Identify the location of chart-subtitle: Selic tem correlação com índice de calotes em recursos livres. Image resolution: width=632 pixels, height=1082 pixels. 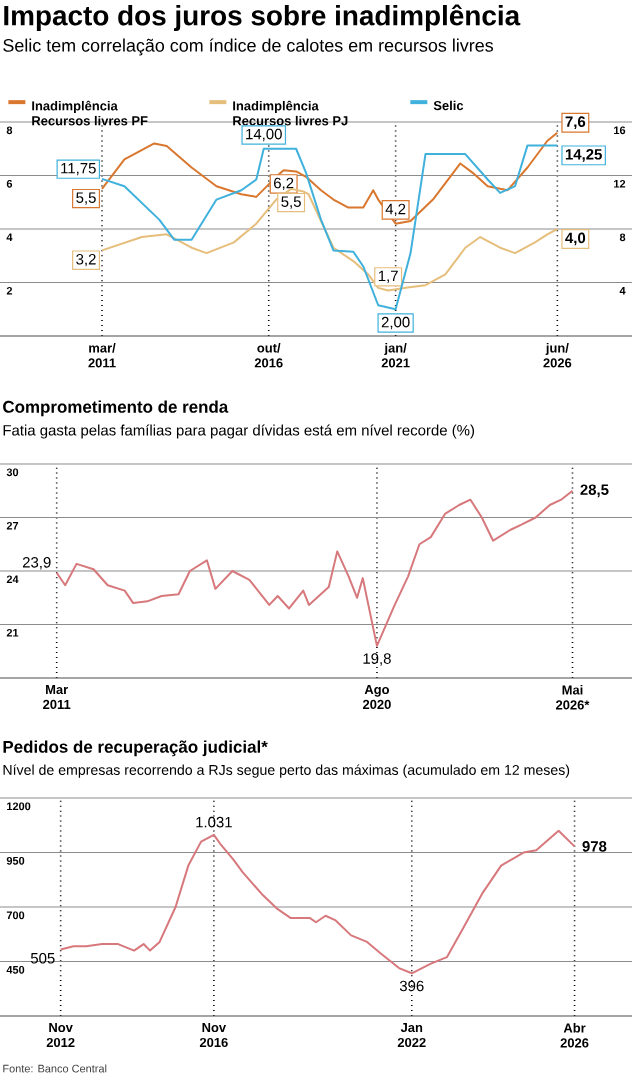
(248, 47).